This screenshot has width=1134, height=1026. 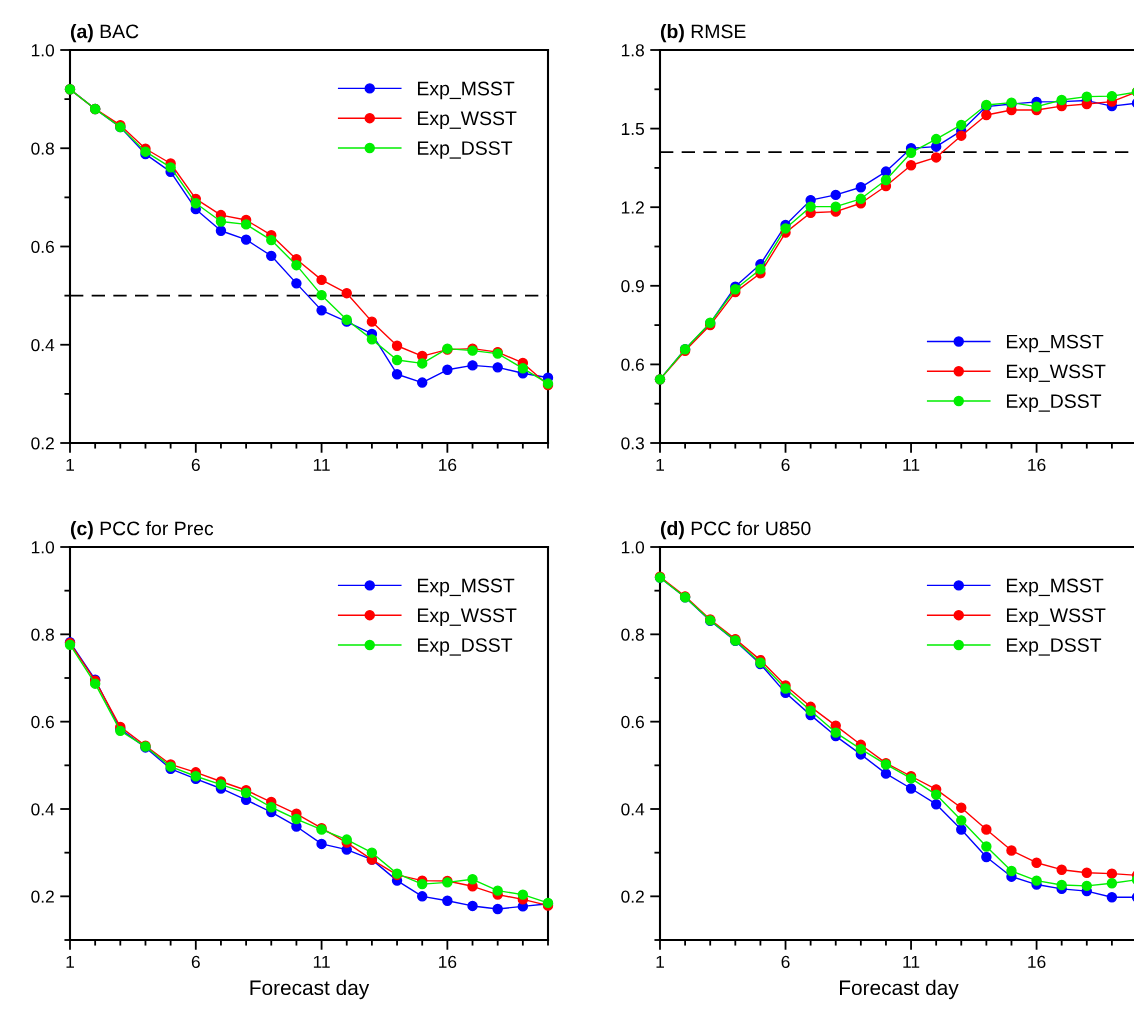 What do you see at coordinates (142, 530) in the screenshot?
I see `chart-title: (c) PCC for Prec` at bounding box center [142, 530].